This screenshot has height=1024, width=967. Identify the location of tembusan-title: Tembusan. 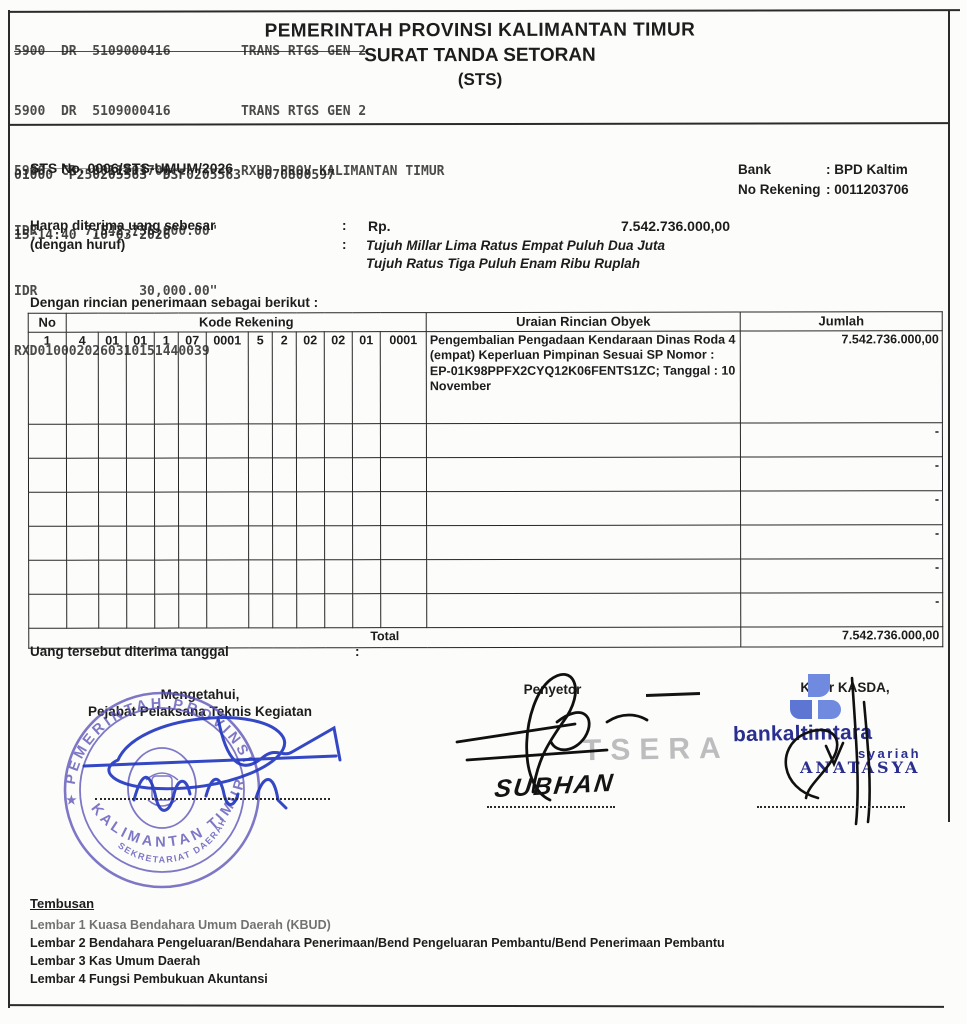
(62, 903).